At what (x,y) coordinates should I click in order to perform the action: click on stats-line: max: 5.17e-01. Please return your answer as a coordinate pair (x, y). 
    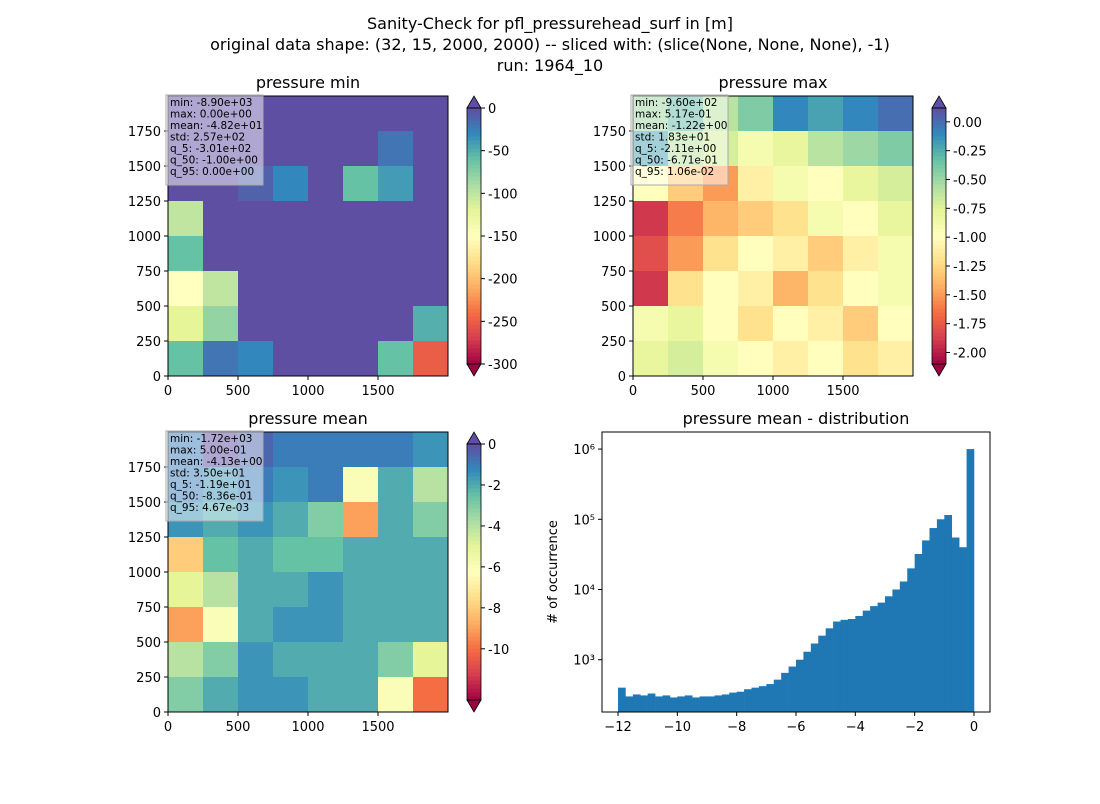
    Looking at the image, I should click on (673, 115).